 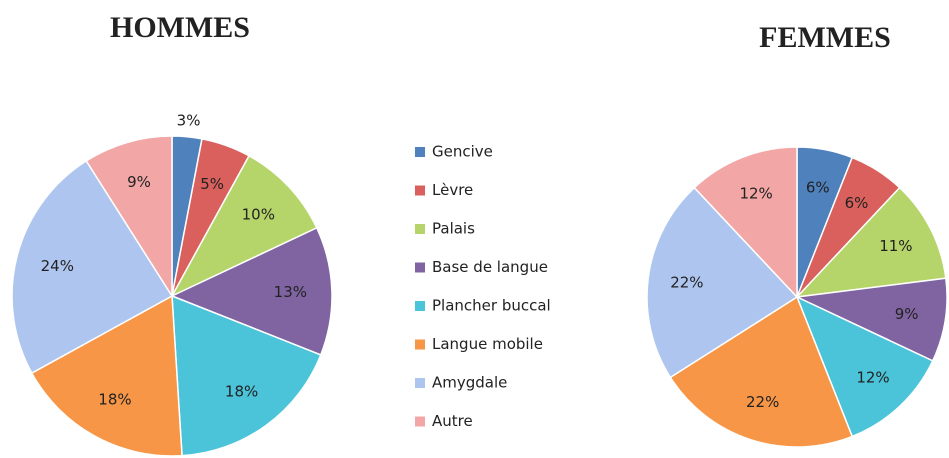 What do you see at coordinates (290, 292) in the screenshot?
I see `data-label: 13%` at bounding box center [290, 292].